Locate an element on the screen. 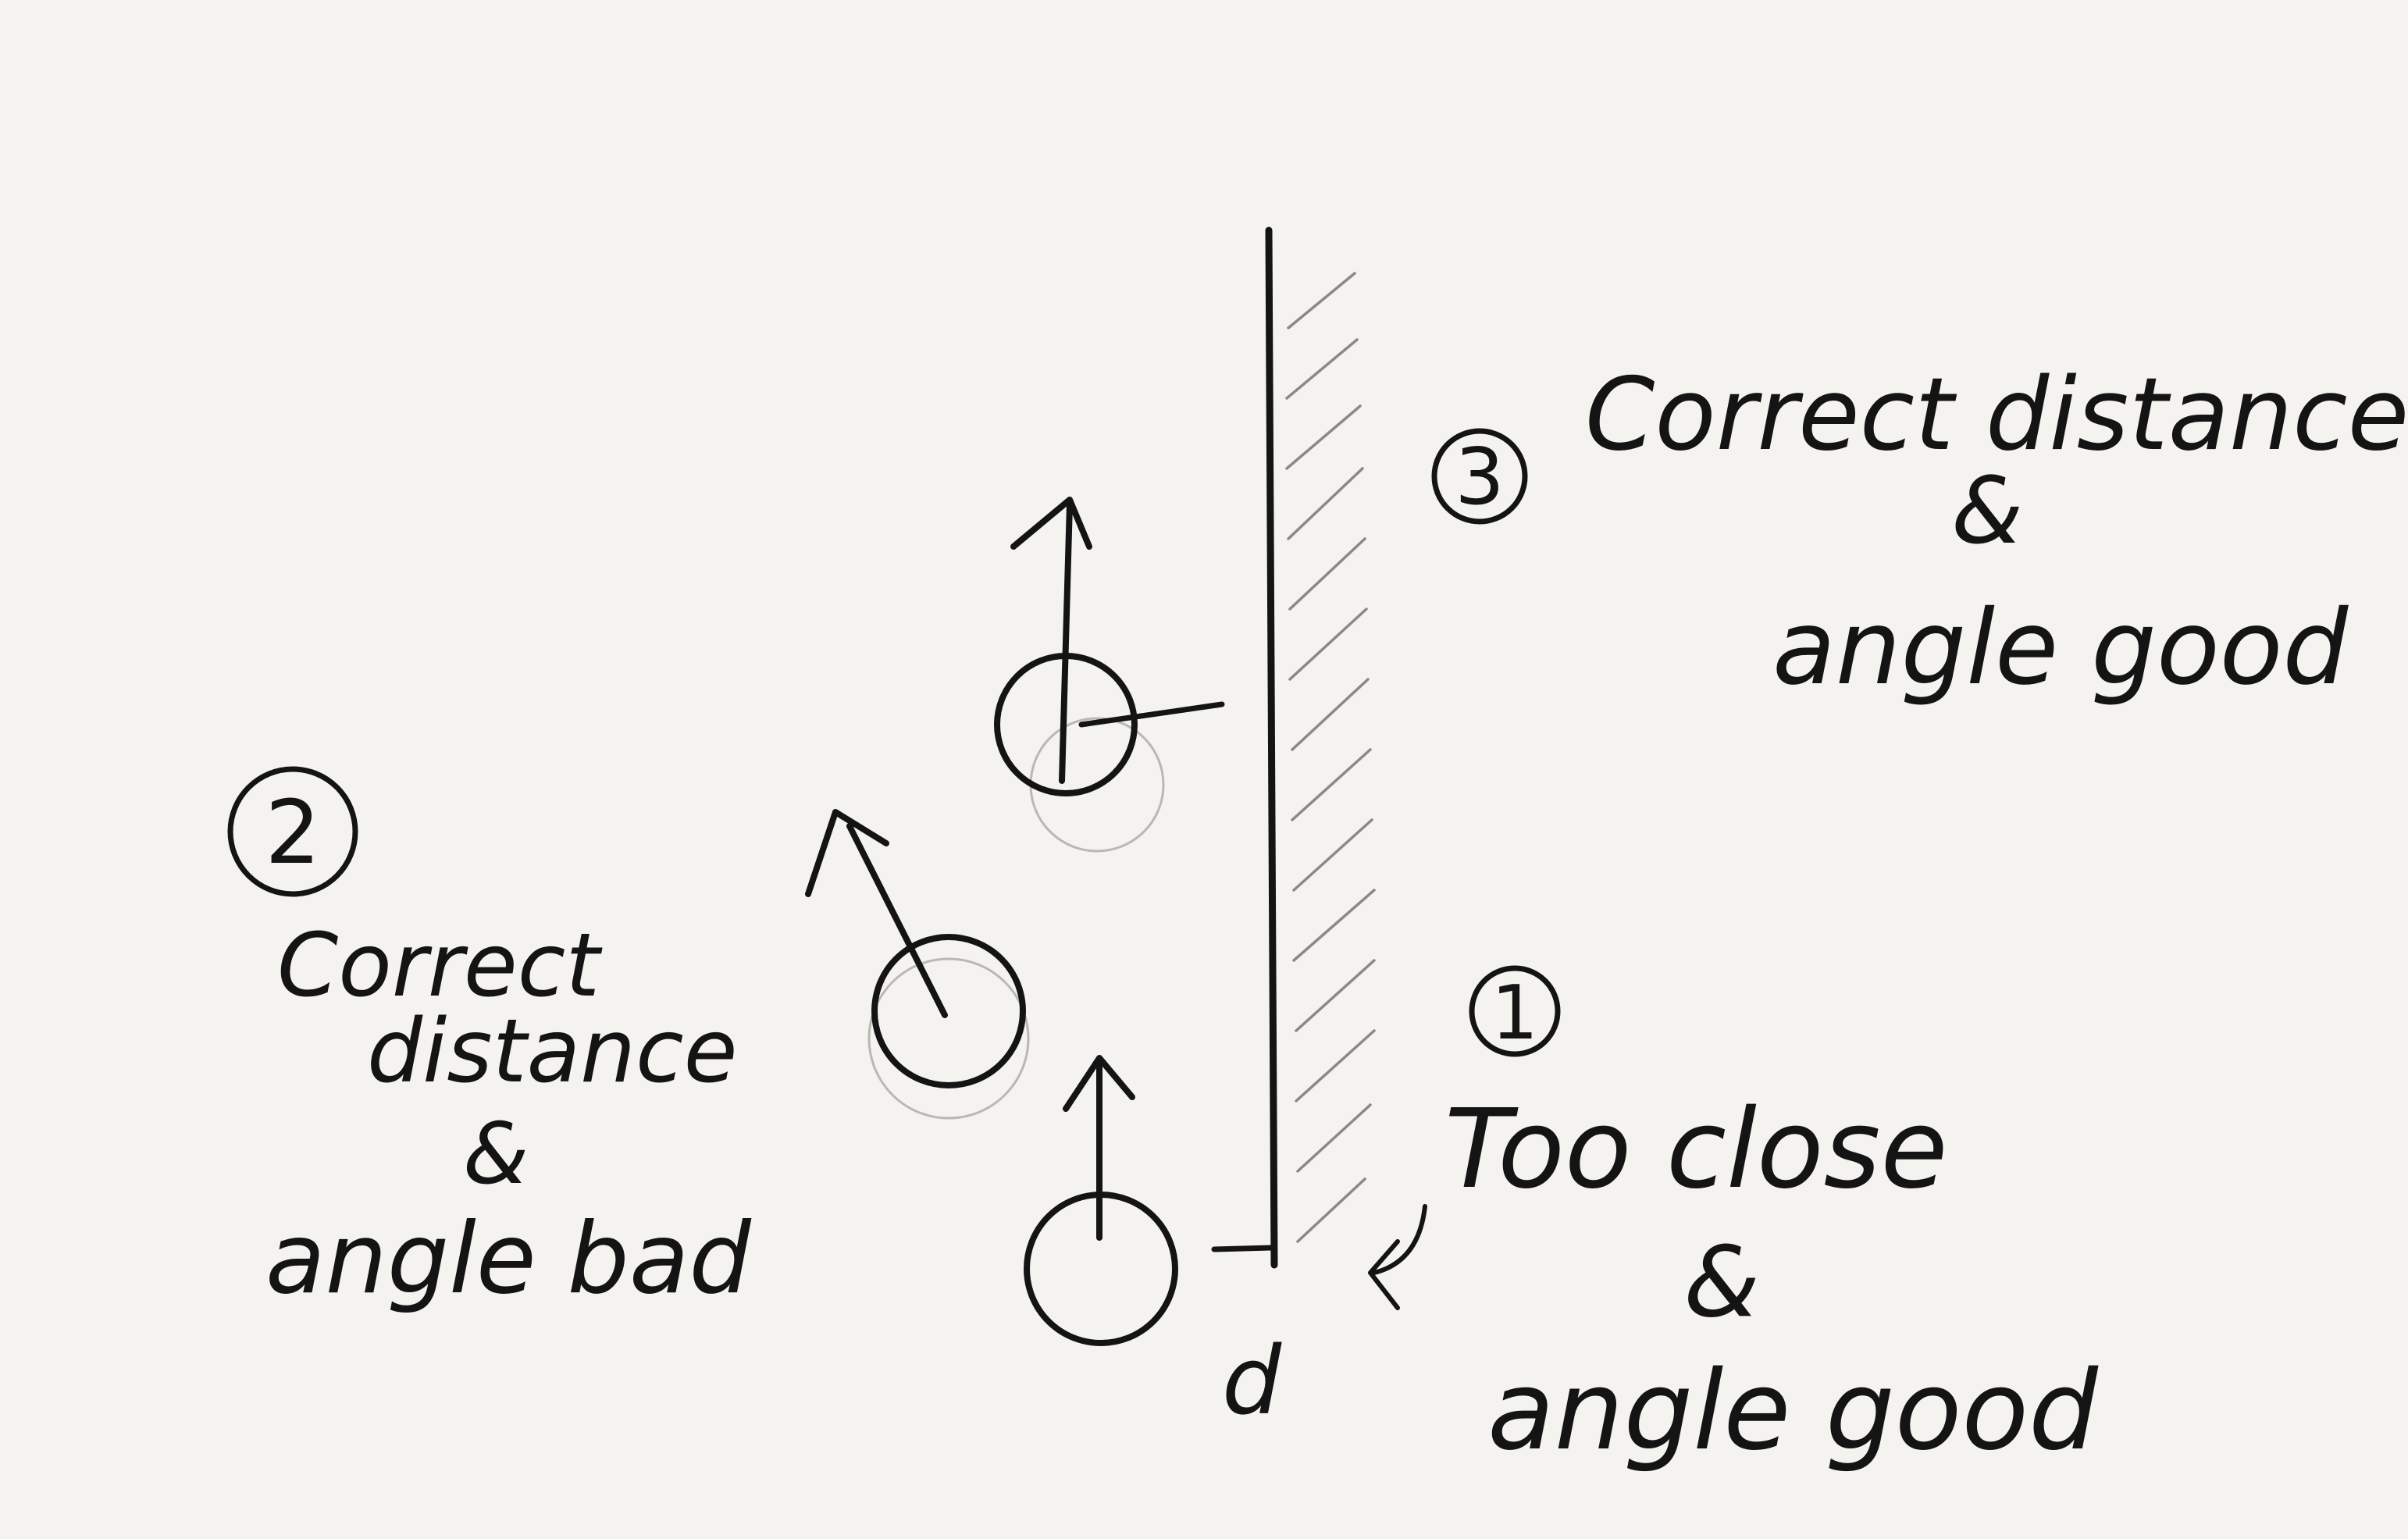 This screenshot has width=2408, height=1539. gap-pointer-arrow is located at coordinates (1397, 1257).